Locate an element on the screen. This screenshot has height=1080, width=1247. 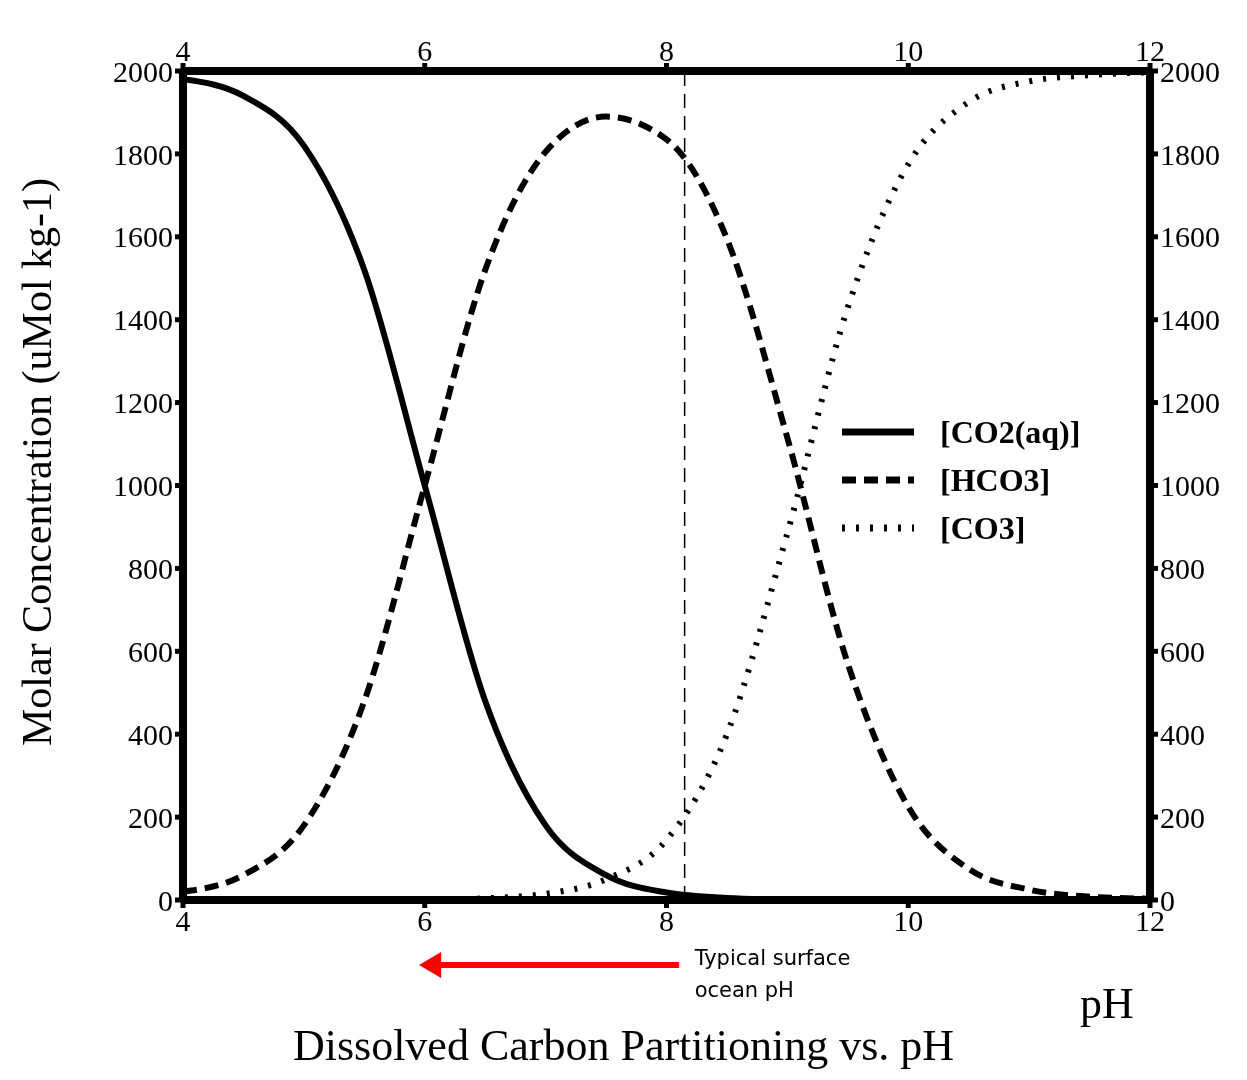
y2-tick-label: 1400 is located at coordinates (1190, 320).